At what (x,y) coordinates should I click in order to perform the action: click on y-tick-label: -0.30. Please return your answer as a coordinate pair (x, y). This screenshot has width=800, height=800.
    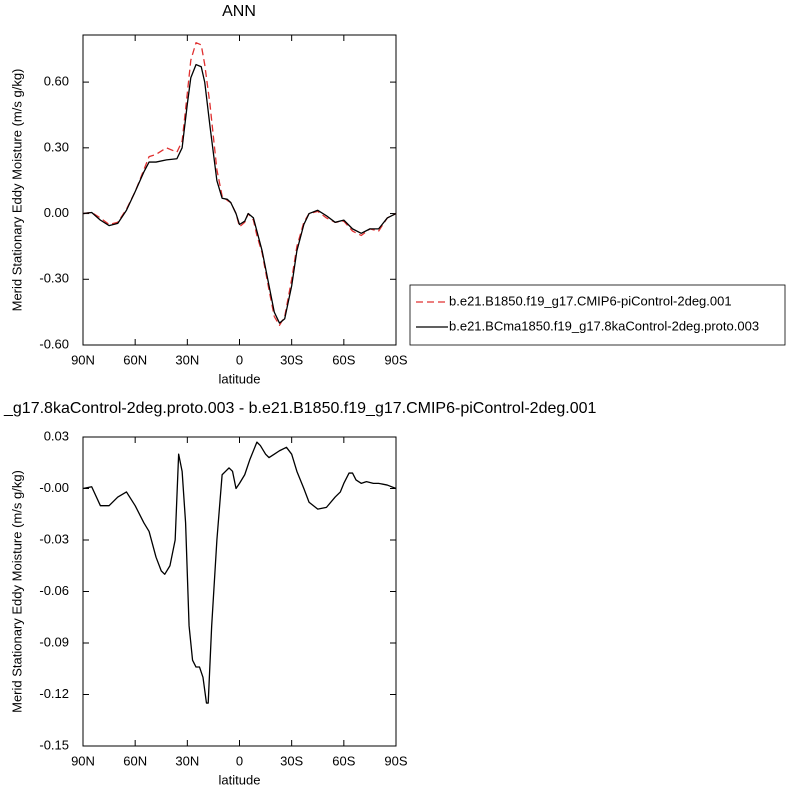
    Looking at the image, I should click on (54, 278).